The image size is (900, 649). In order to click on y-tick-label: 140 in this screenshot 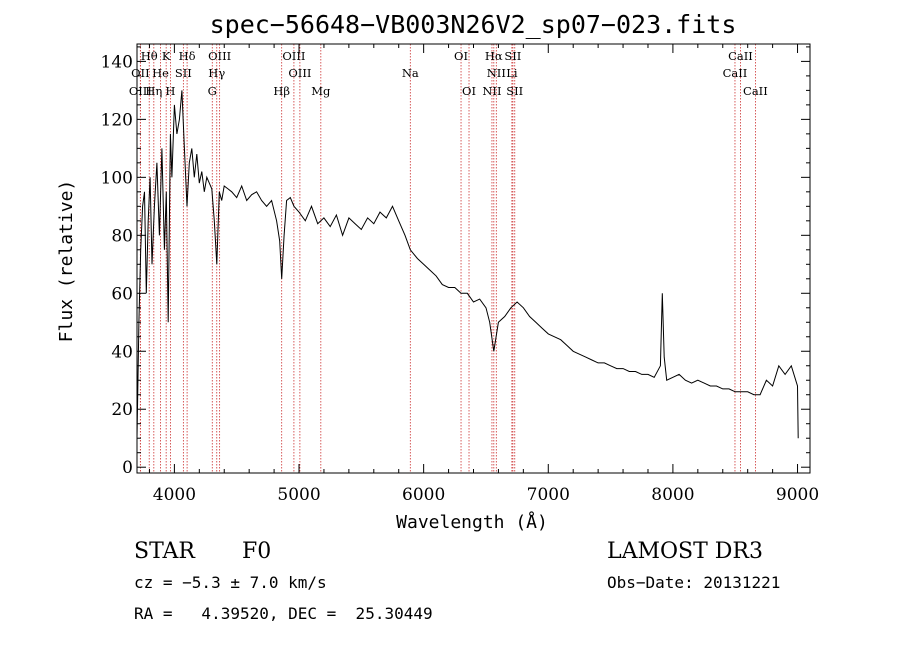, I will do `click(117, 62)`.